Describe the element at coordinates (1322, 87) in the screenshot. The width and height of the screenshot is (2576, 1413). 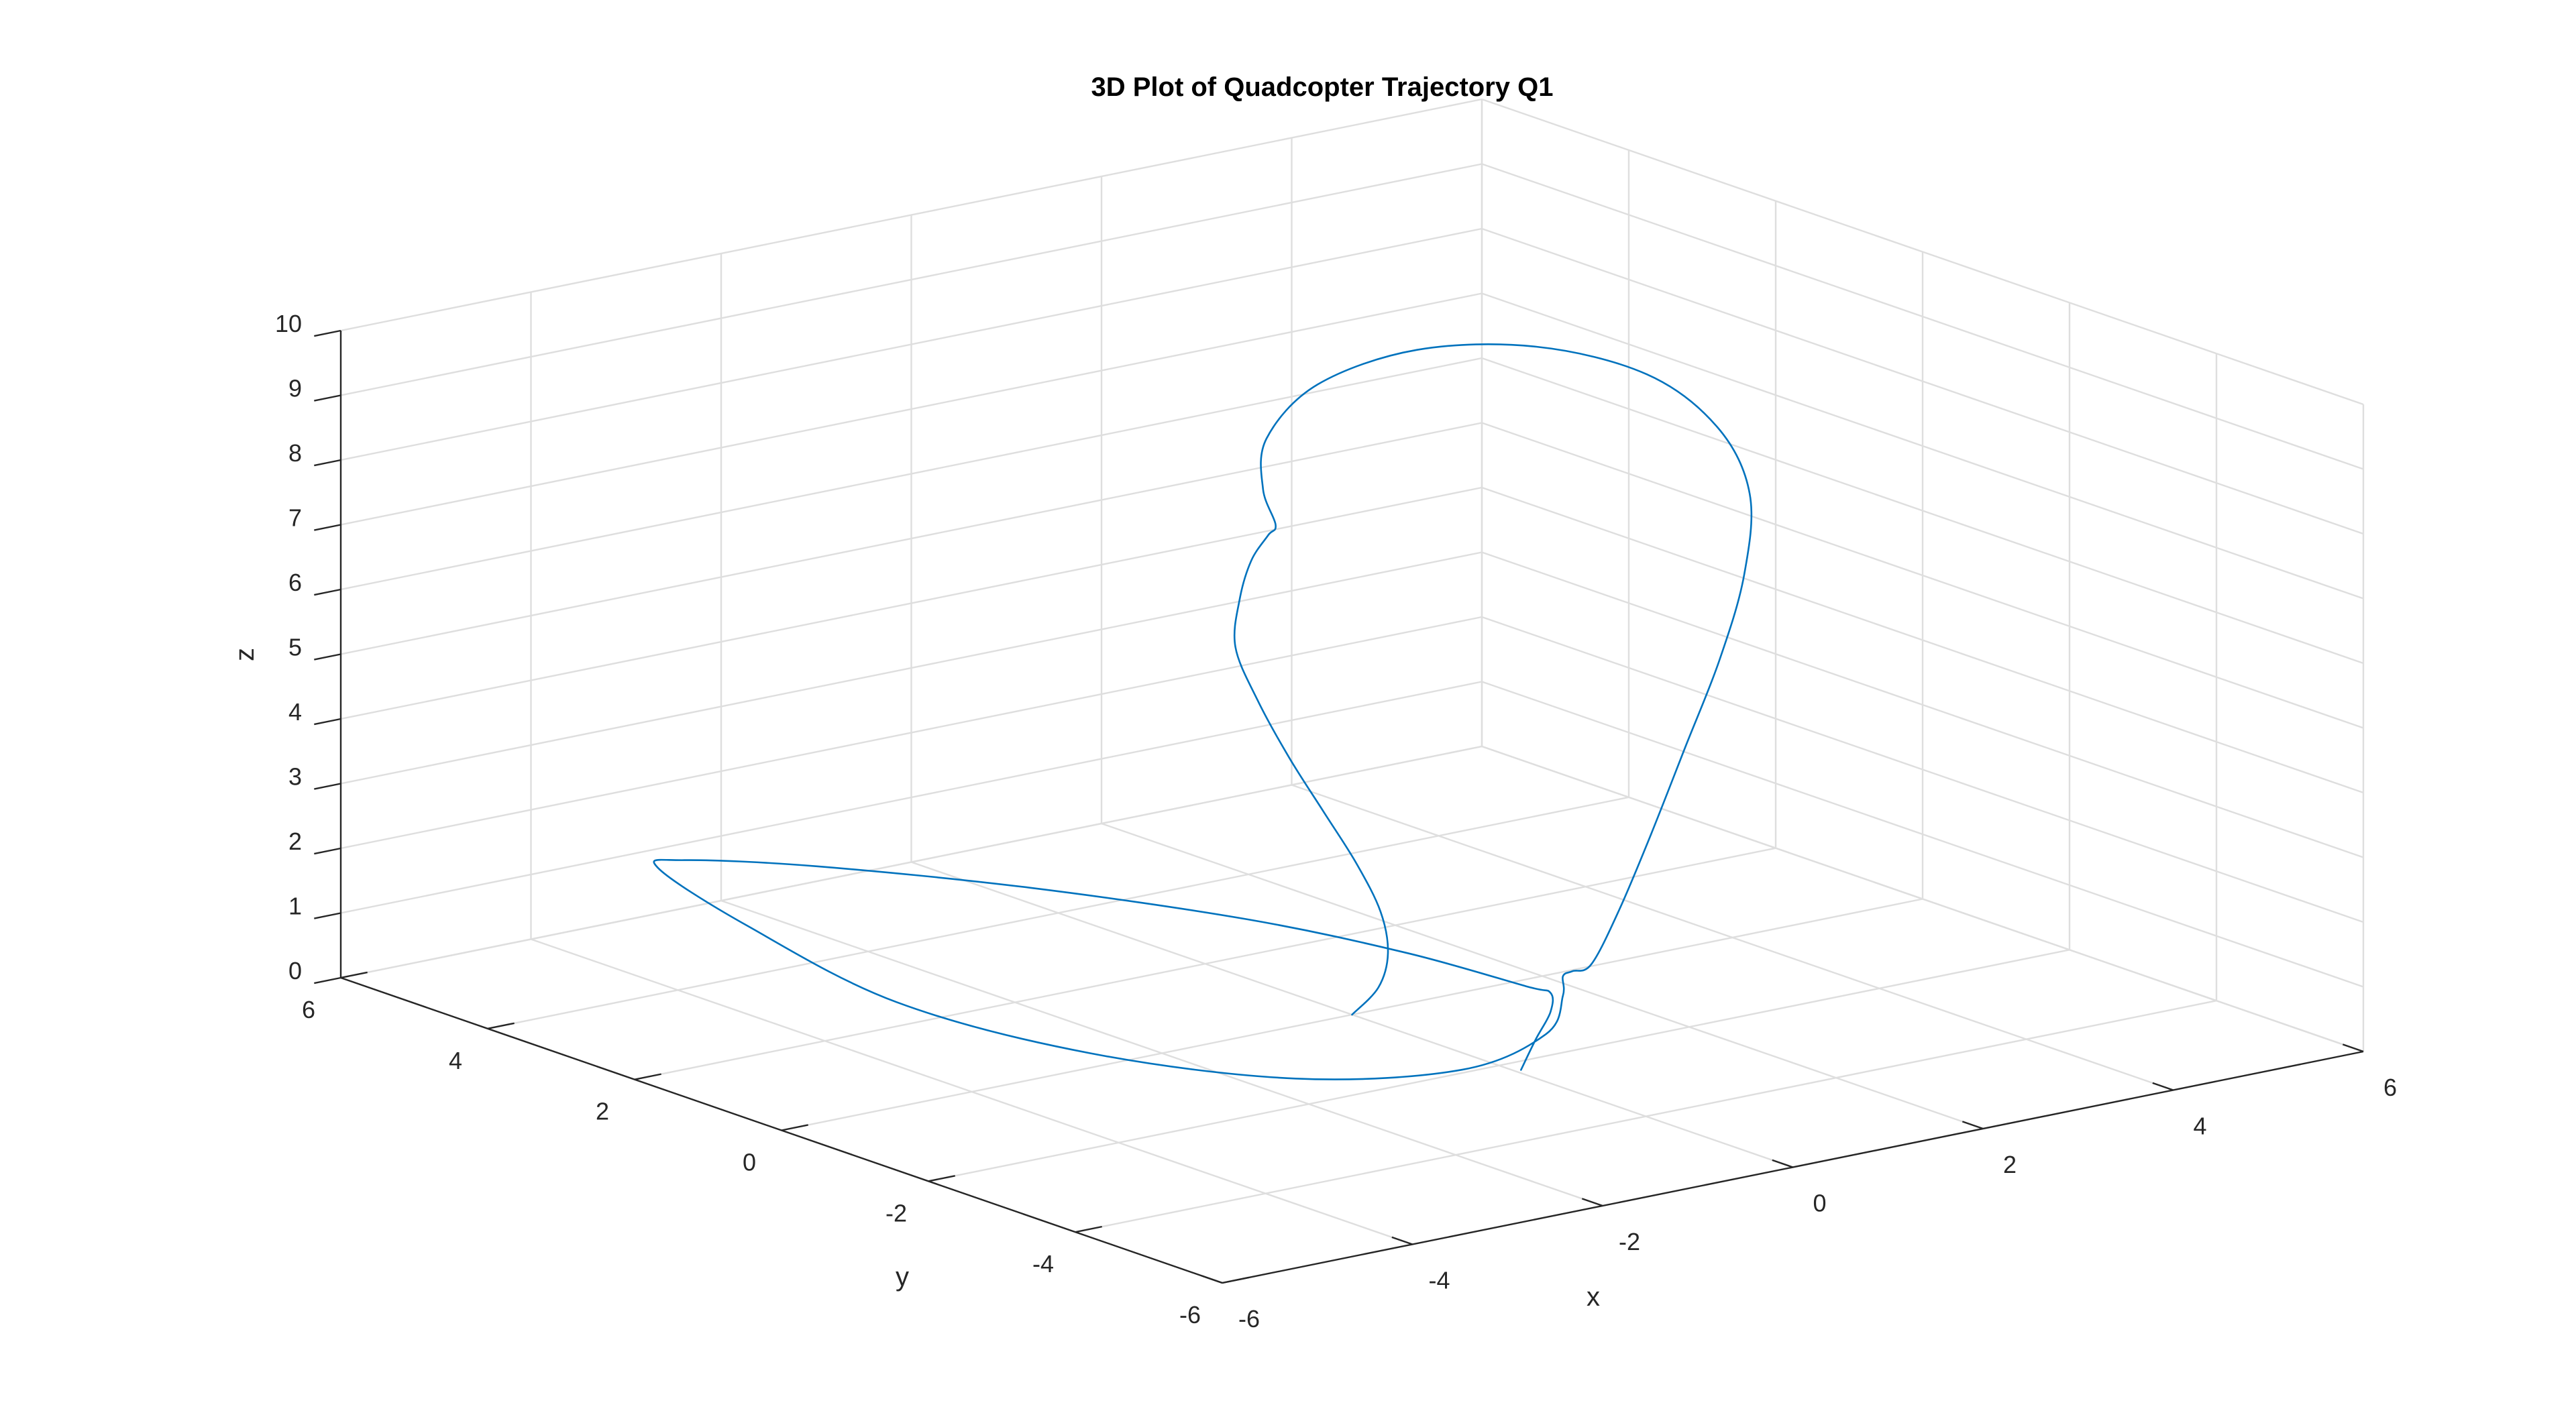
I see `chart-title: 3D Plot of Quadcopter Trajectory Q1` at that location.